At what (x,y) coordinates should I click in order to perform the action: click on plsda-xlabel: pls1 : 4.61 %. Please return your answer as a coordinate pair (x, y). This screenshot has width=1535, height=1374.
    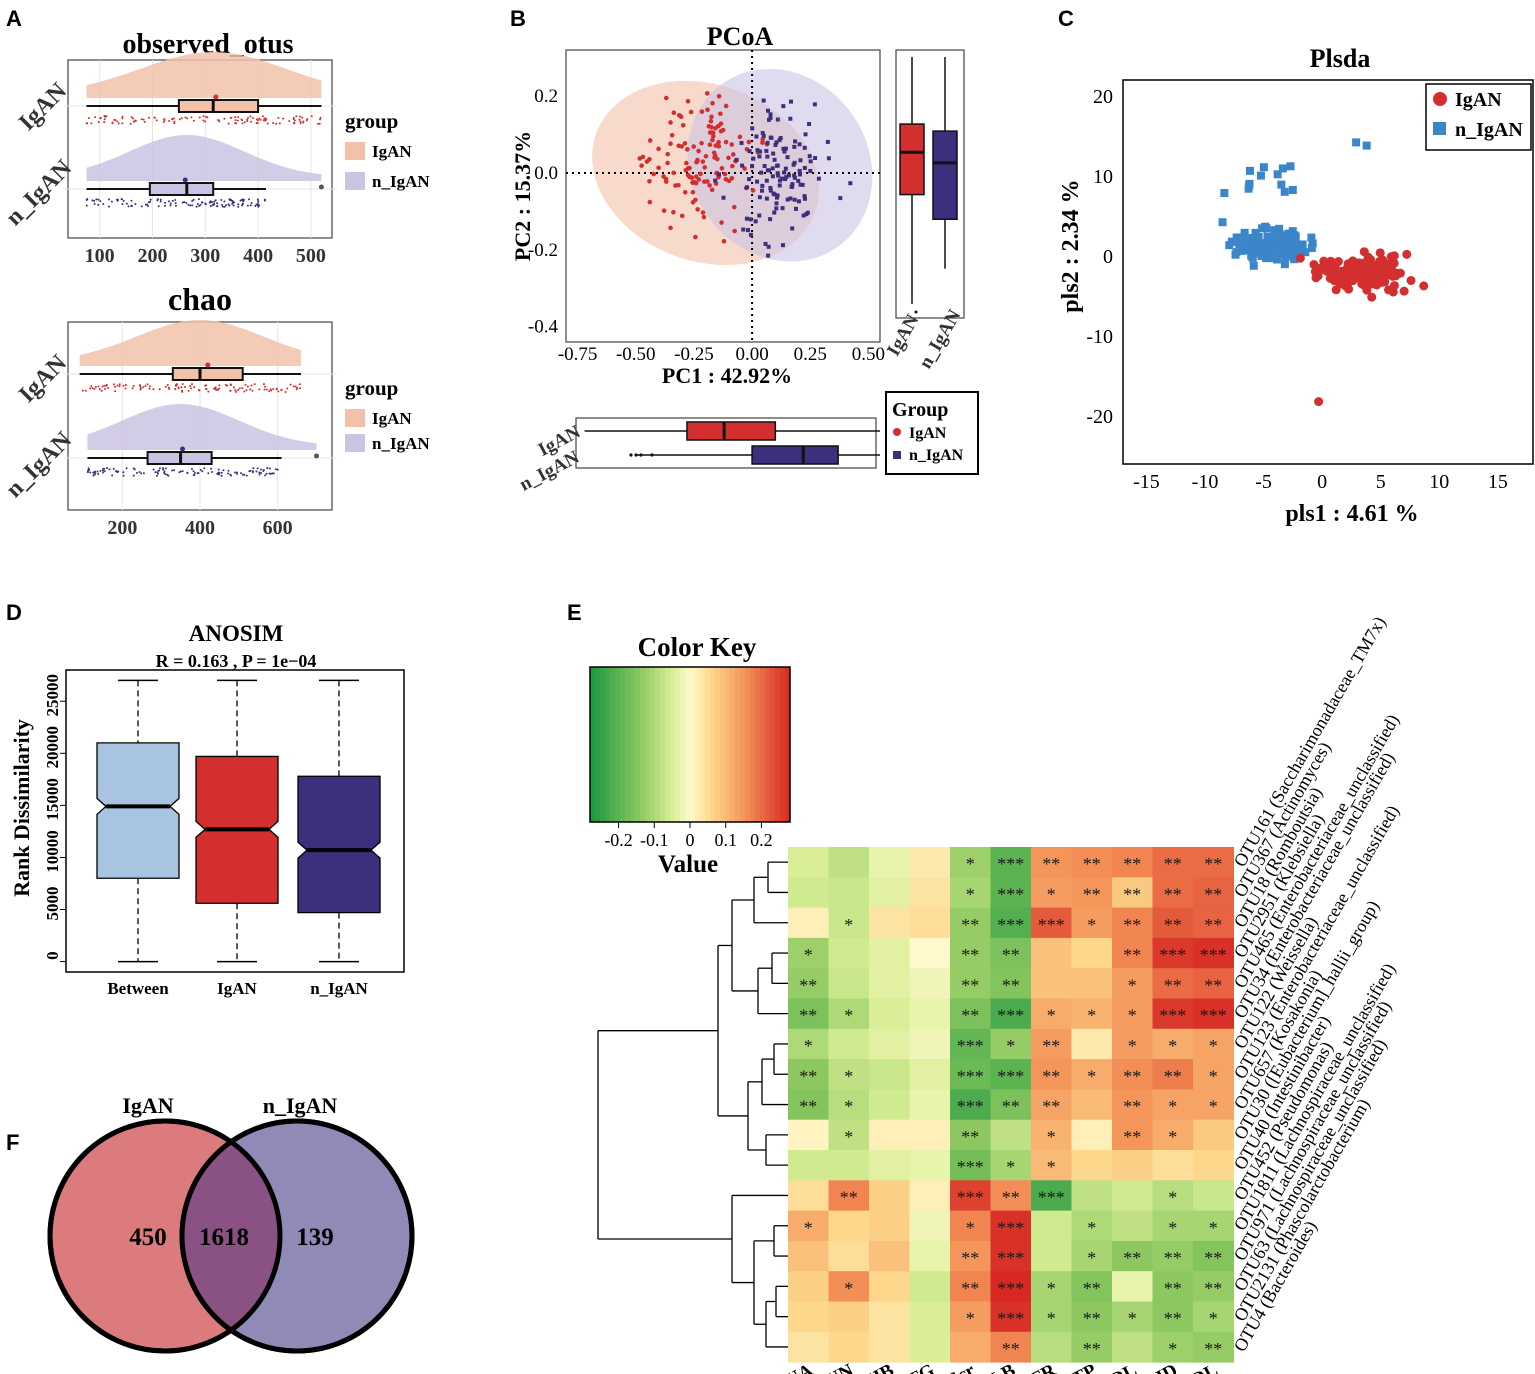
    Looking at the image, I should click on (1351, 514).